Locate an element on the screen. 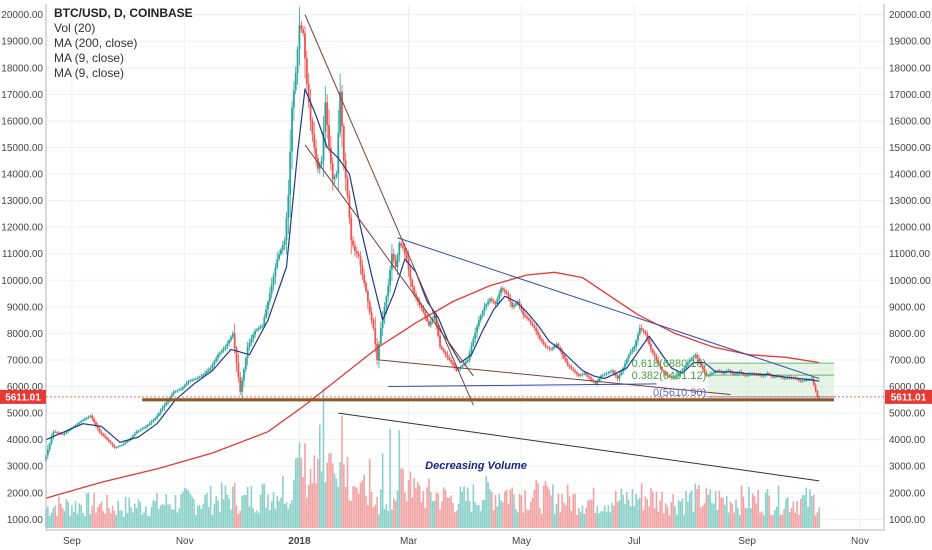 The image size is (932, 550). y-tick-label-right: 7000.00 is located at coordinates (907, 360).